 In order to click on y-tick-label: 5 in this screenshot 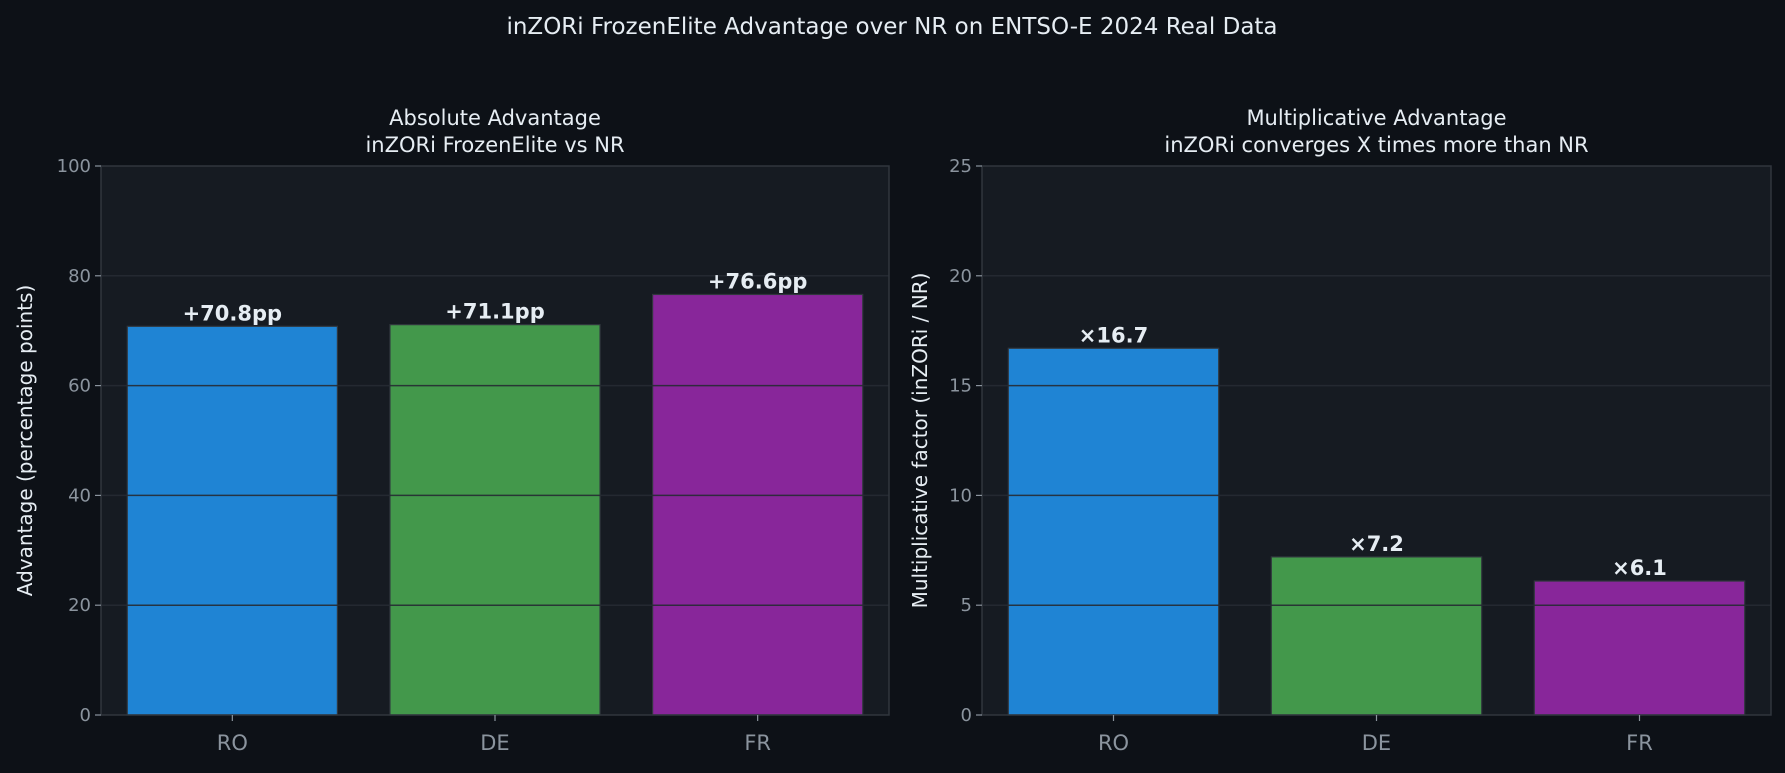, I will do `click(966, 605)`.